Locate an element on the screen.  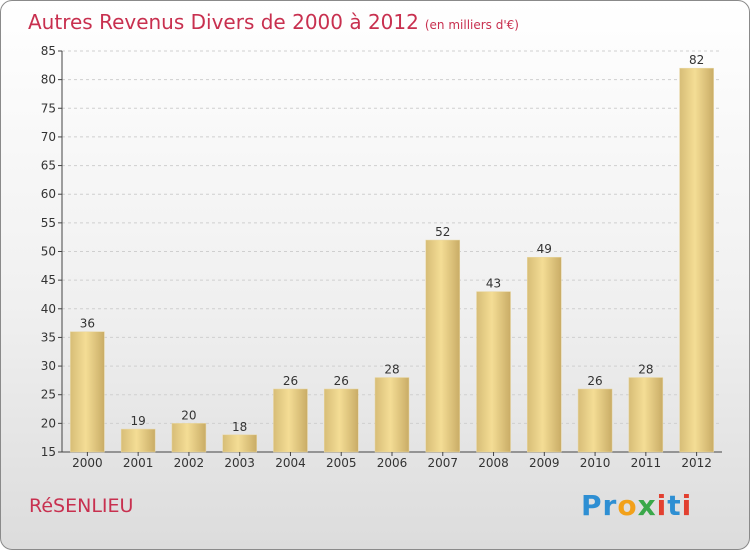
y-tick-label: 40 is located at coordinates (48, 309).